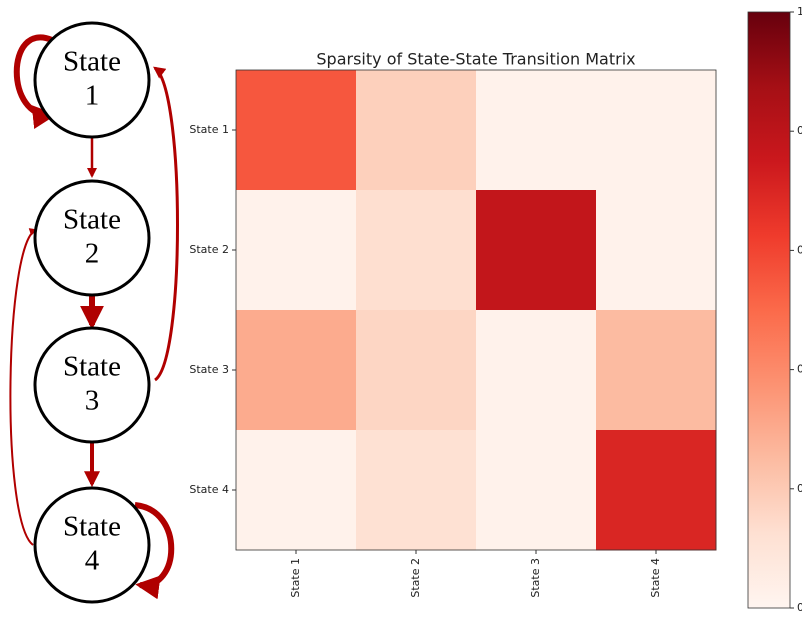 This screenshot has height=617, width=802. What do you see at coordinates (209, 129) in the screenshot?
I see `y-tick-label: State 1` at bounding box center [209, 129].